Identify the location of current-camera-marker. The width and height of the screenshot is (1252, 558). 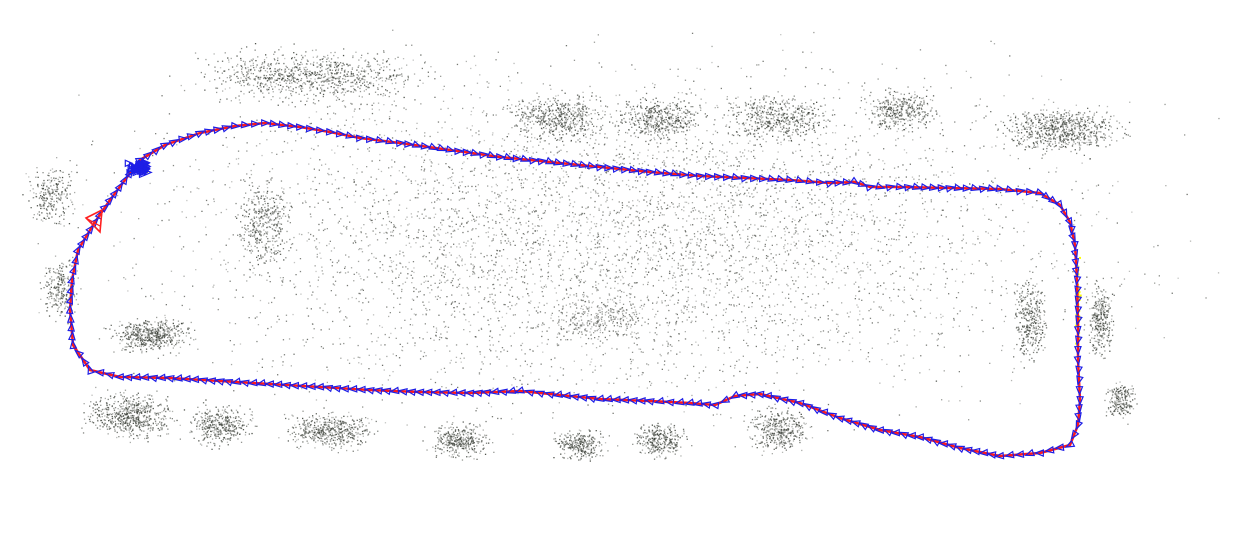
(93, 221).